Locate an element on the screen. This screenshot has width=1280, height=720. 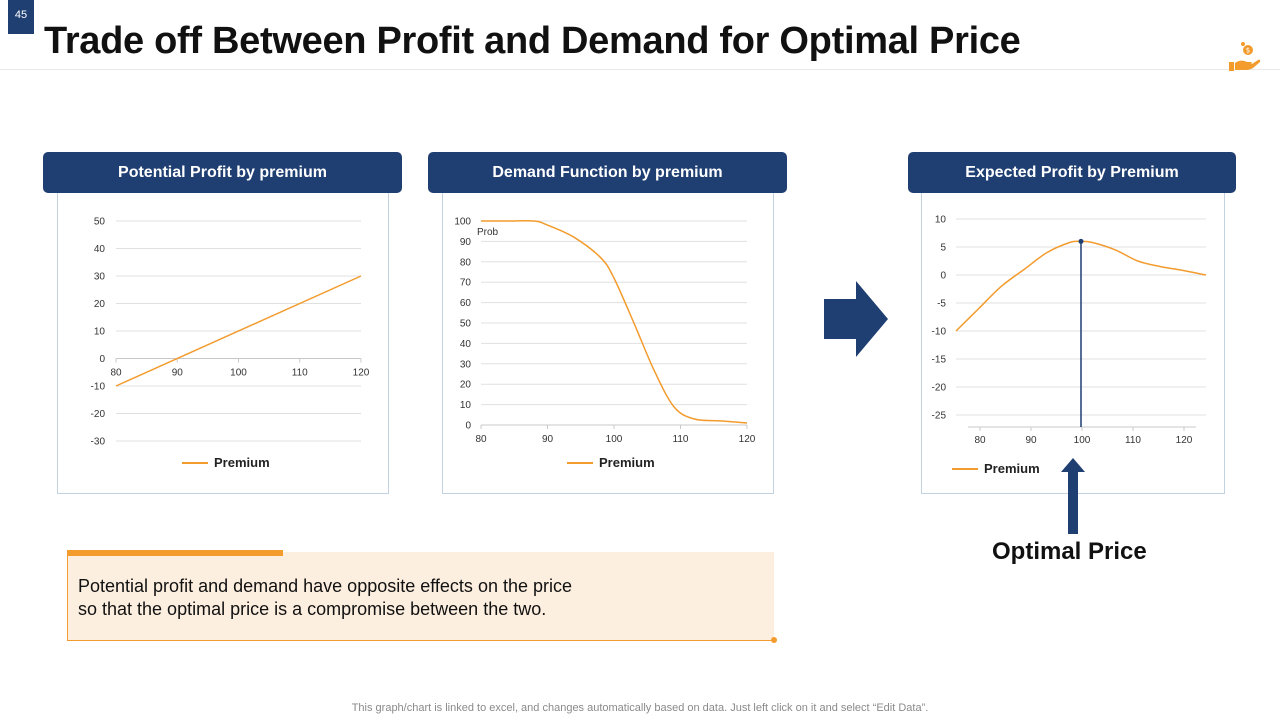
expected-chart-legend: Premium is located at coordinates (996, 468).